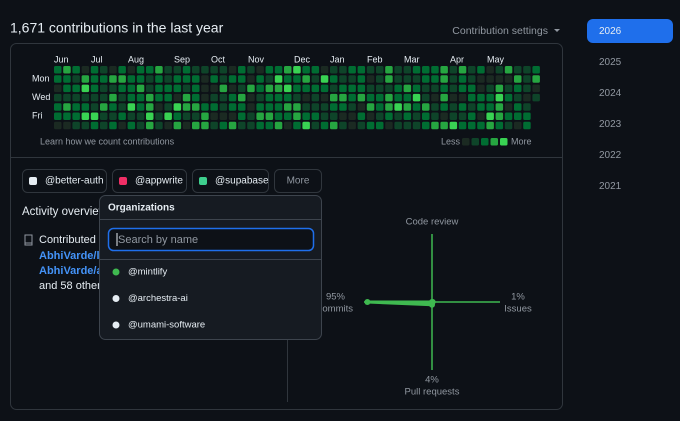  Describe the element at coordinates (211, 239) in the screenshot. I see `search-input` at that location.